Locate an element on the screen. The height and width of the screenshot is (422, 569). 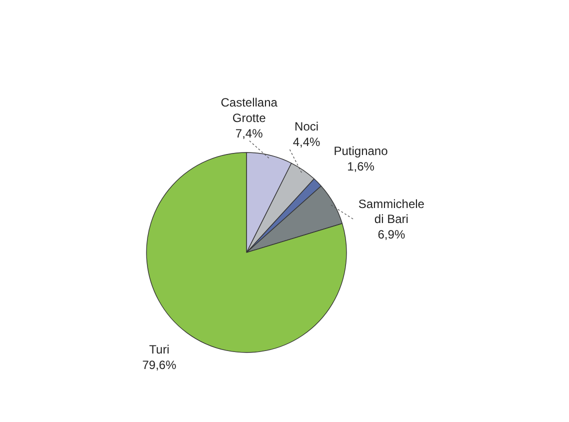
slice-label: Sammichele di Bari is located at coordinates (391, 211).